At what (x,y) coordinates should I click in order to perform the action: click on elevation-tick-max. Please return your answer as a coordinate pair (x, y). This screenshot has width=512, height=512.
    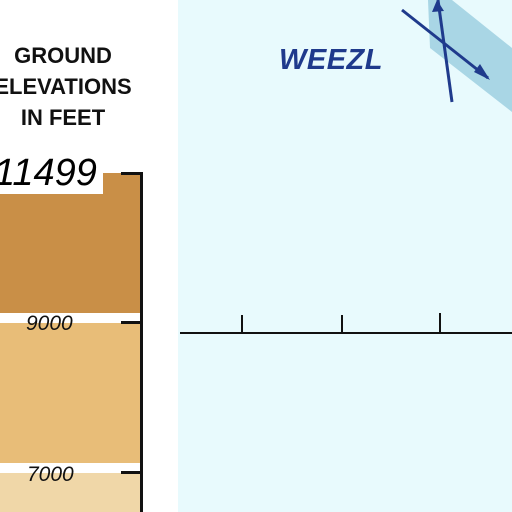
    Looking at the image, I should click on (132, 173).